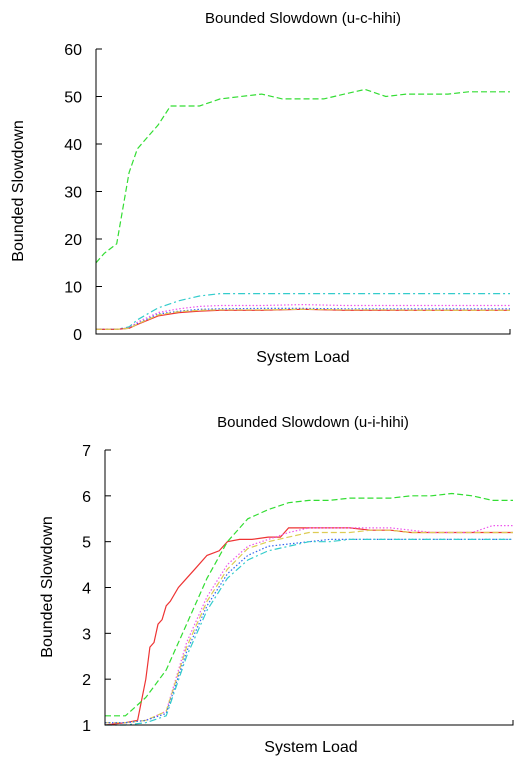 The width and height of the screenshot is (515, 759). I want to click on y-tick-label: 10, so click(73, 288).